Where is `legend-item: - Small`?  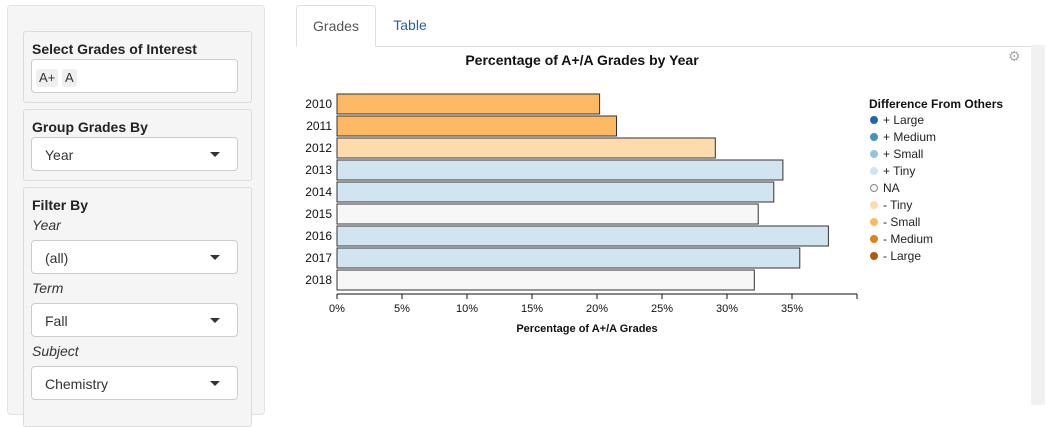
legend-item: - Small is located at coordinates (936, 222).